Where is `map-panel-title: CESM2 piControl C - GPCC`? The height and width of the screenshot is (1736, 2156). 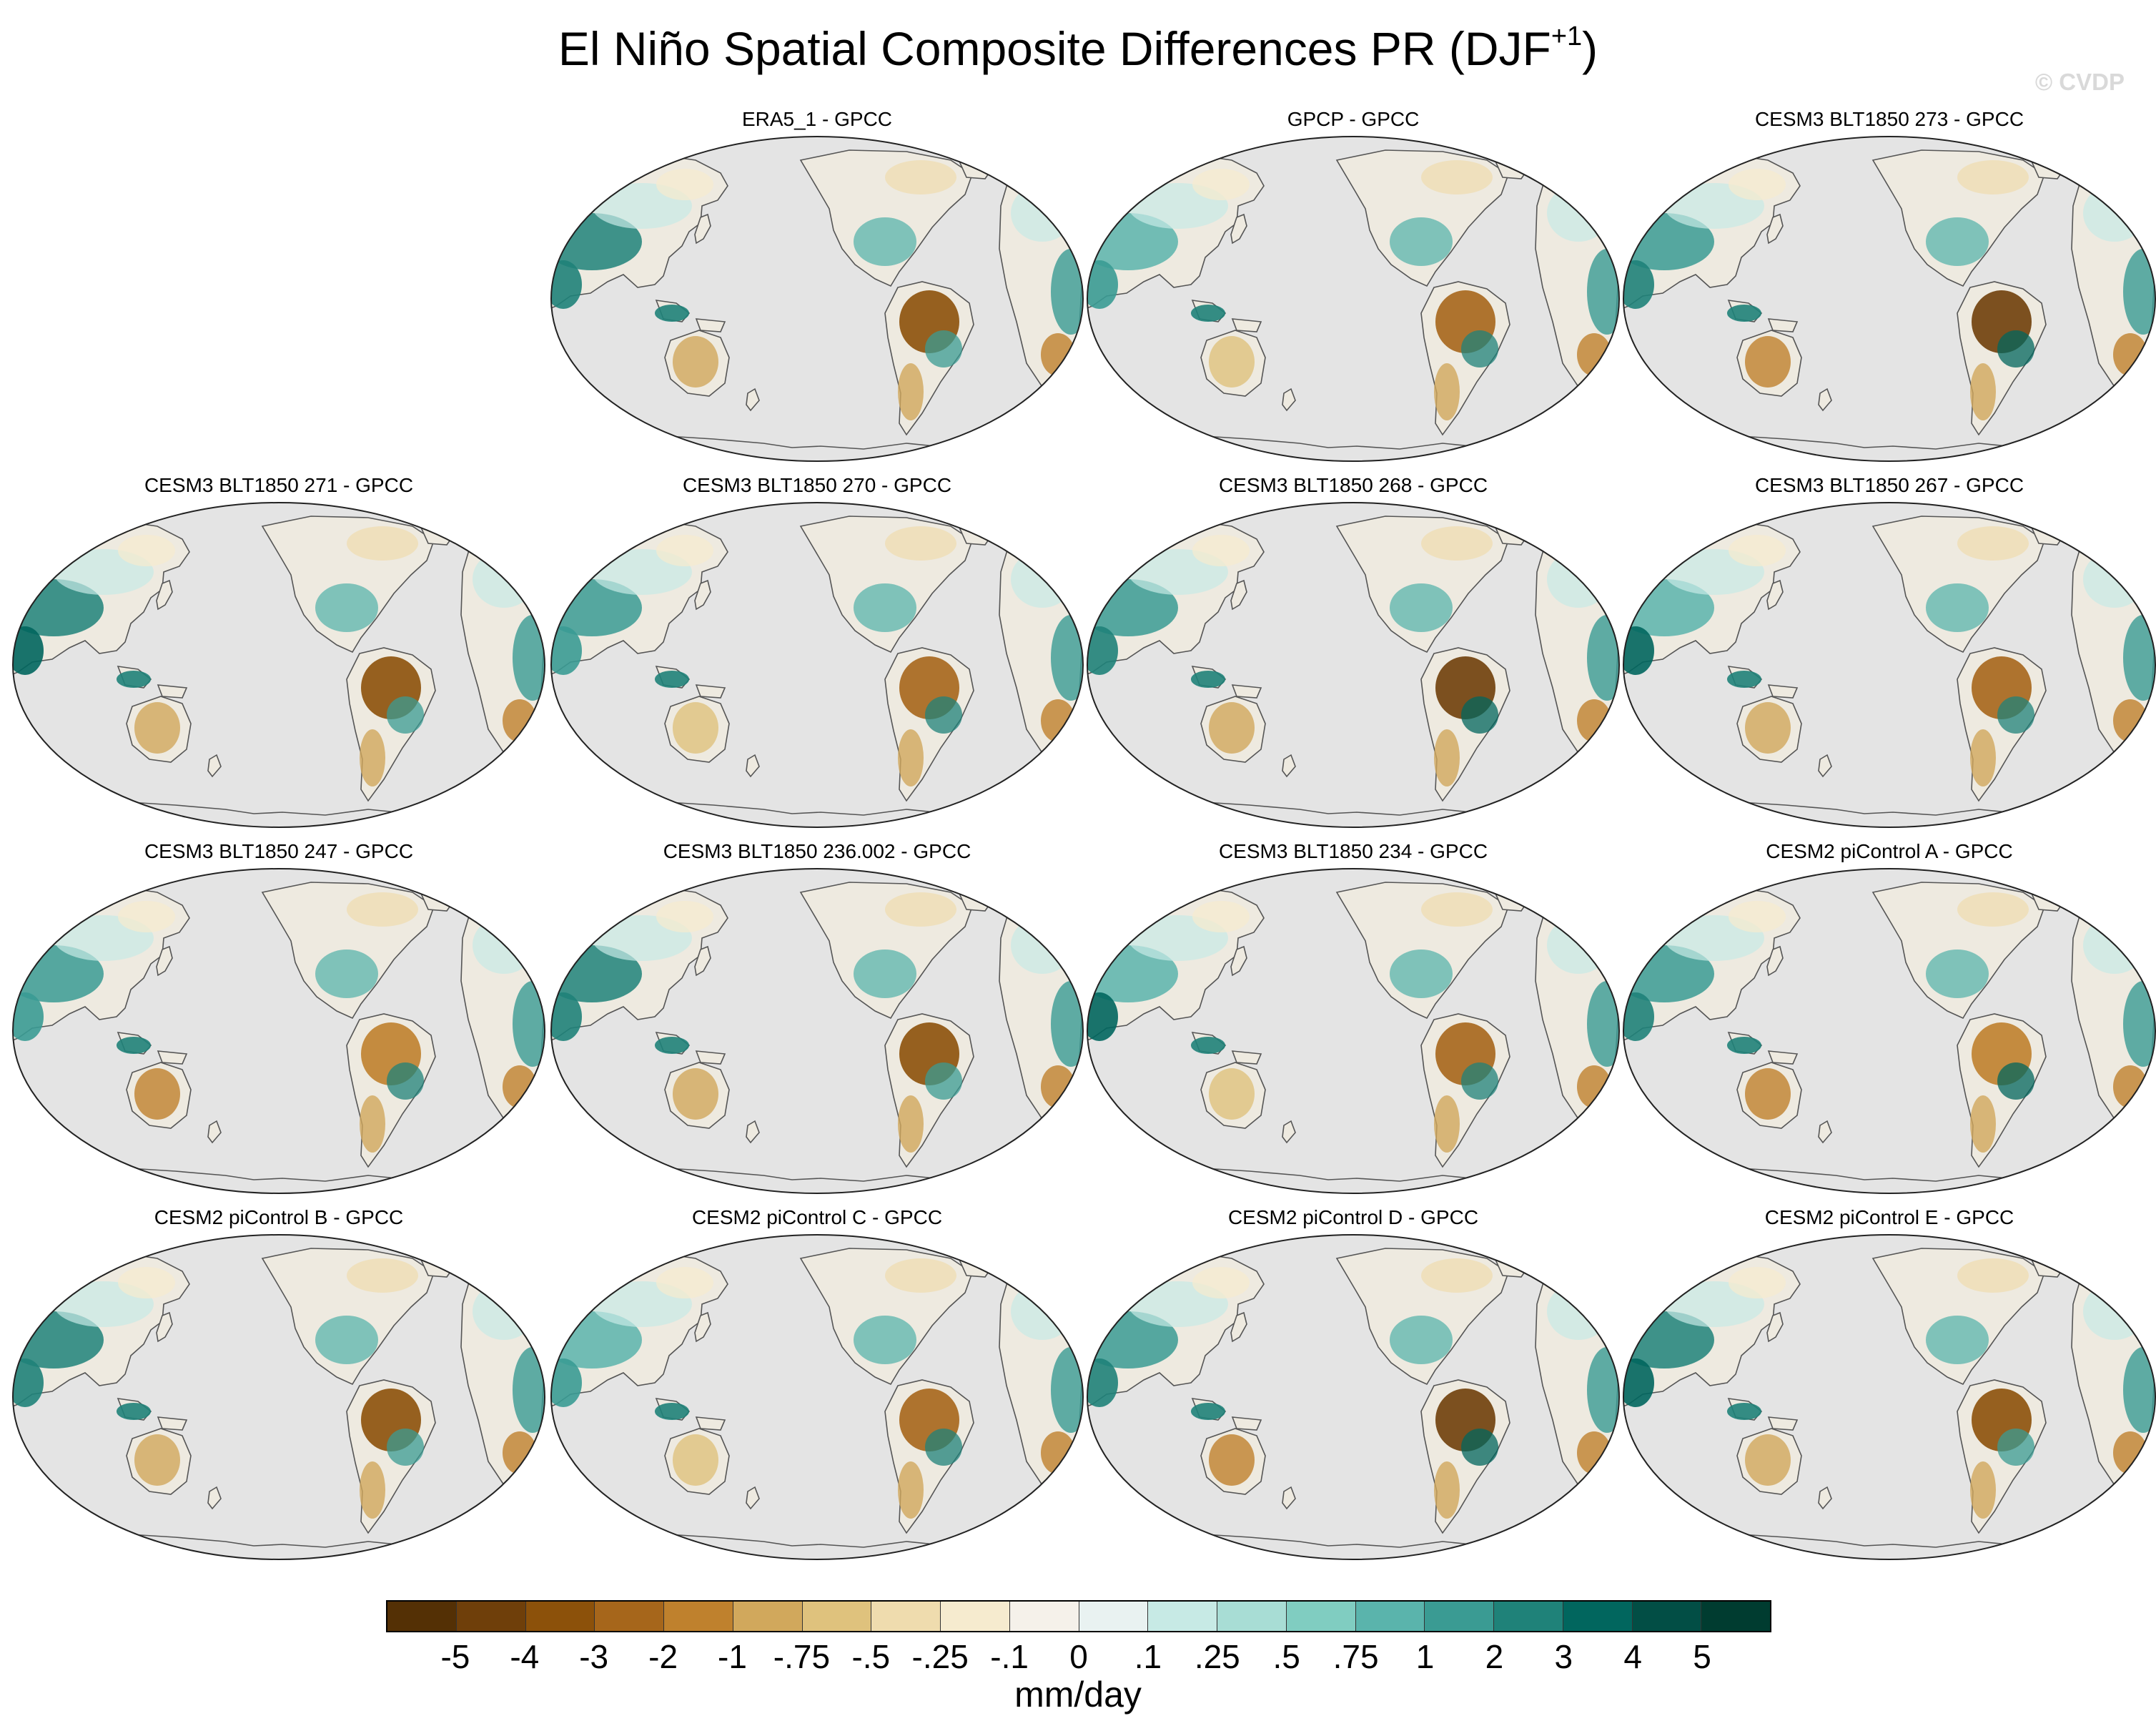
map-panel-title: CESM2 piControl C - GPCC is located at coordinates (817, 1217).